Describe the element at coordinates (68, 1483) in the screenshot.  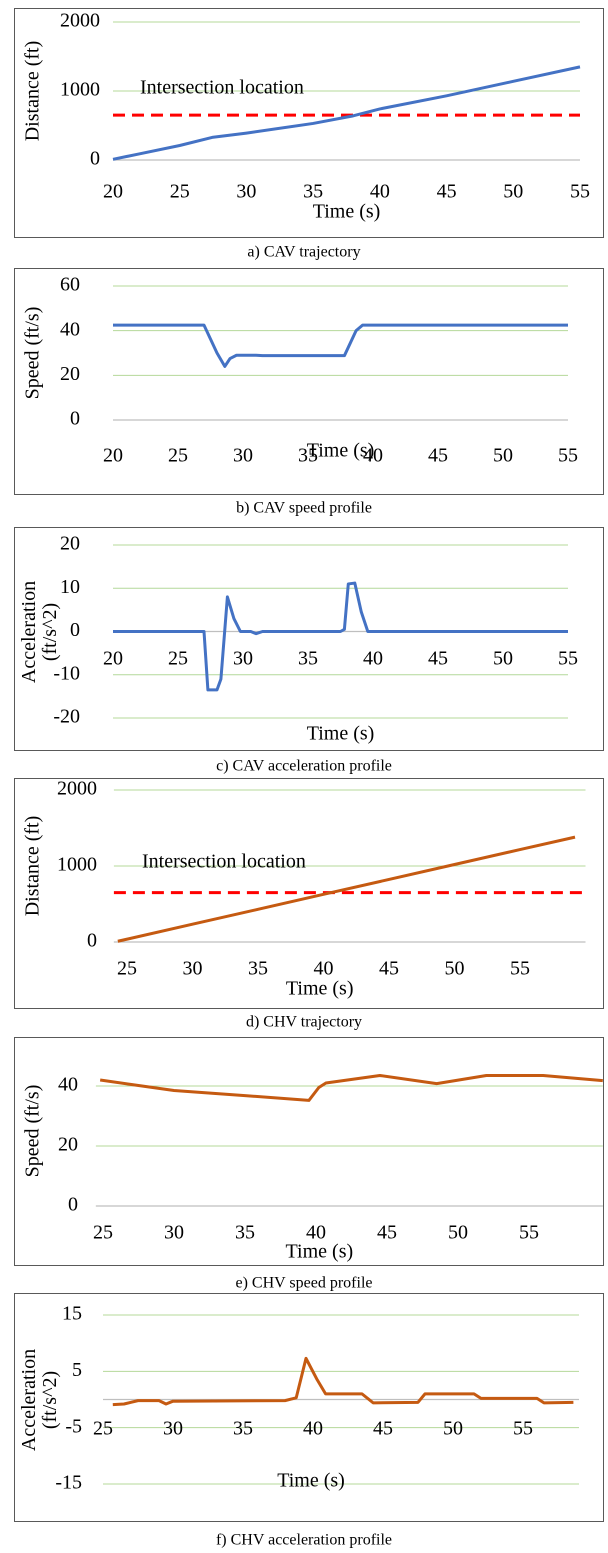
I see `y-tick-label: -15` at that location.